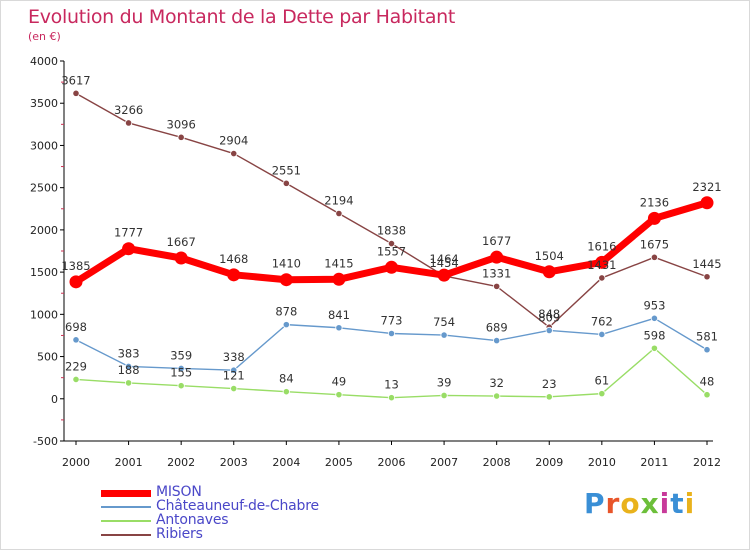  Describe the element at coordinates (44, 145) in the screenshot. I see `y-tick-label: 3000` at that location.